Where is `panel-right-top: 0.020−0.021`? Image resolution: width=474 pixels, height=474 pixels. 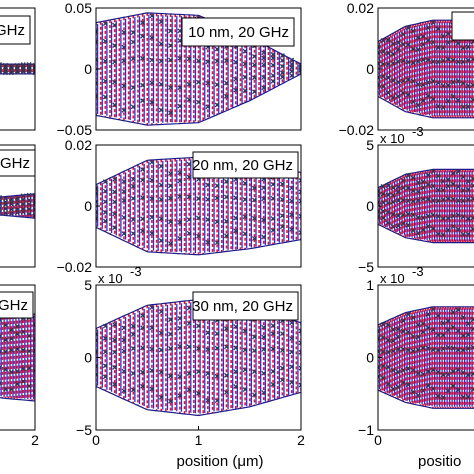
panel-right-top: 0.020−0.021 is located at coordinates (406, 69).